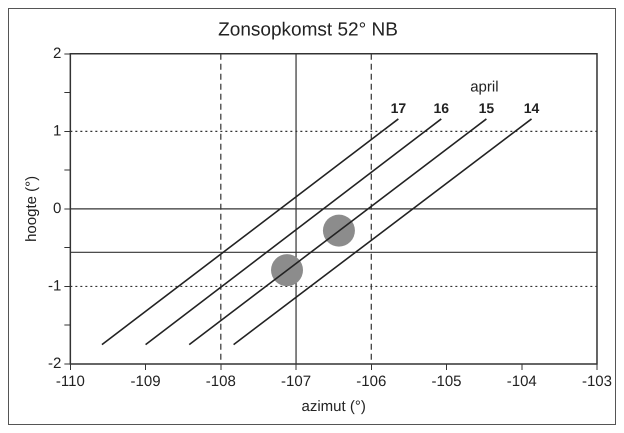  Describe the element at coordinates (57, 131) in the screenshot. I see `y-tick-label: 1` at that location.